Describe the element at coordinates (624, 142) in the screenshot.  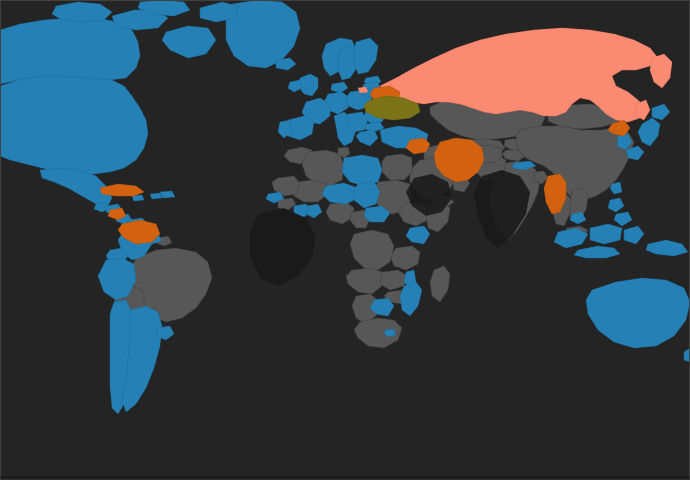
I see `country-south-korea` at that location.